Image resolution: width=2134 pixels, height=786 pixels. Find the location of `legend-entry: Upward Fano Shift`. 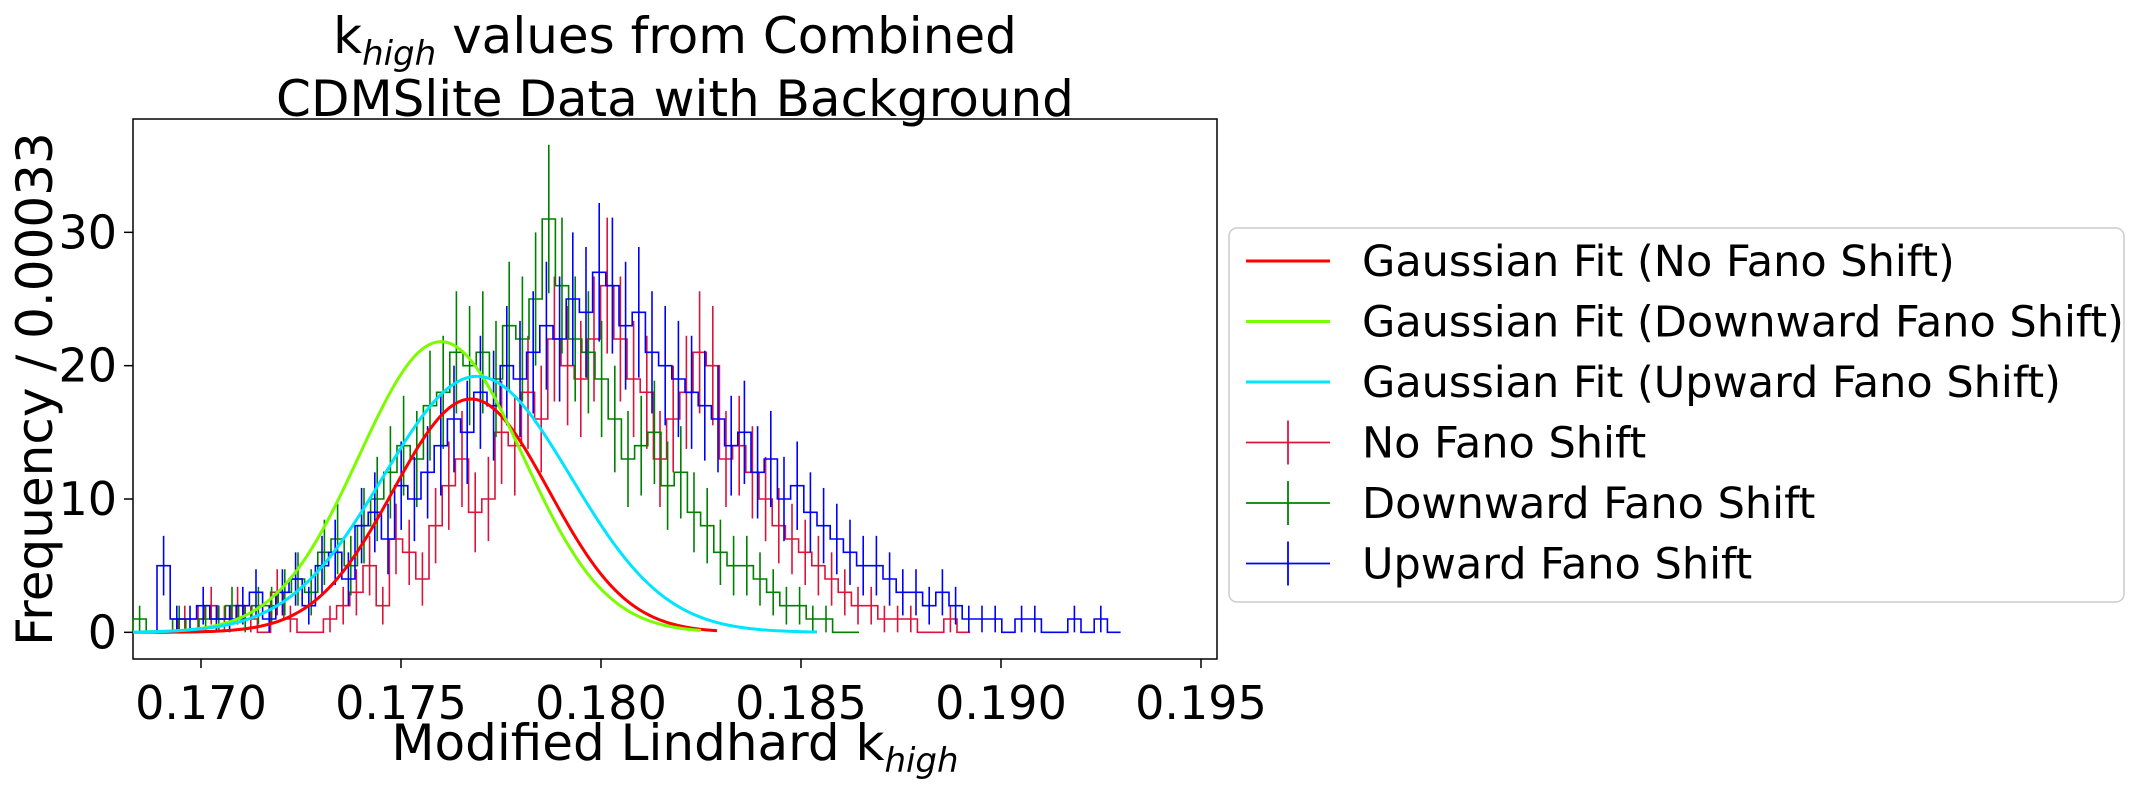

legend-entry: Upward Fano Shift is located at coordinates (1499, 565).